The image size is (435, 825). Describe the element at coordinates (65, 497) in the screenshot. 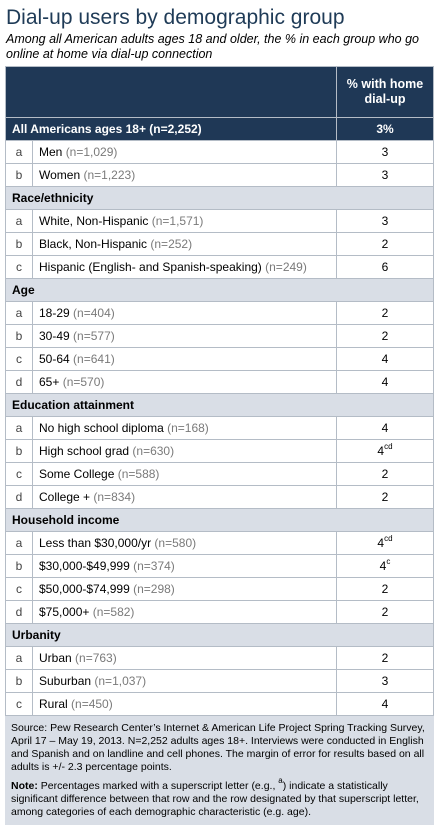

I see `row-label: College +` at that location.